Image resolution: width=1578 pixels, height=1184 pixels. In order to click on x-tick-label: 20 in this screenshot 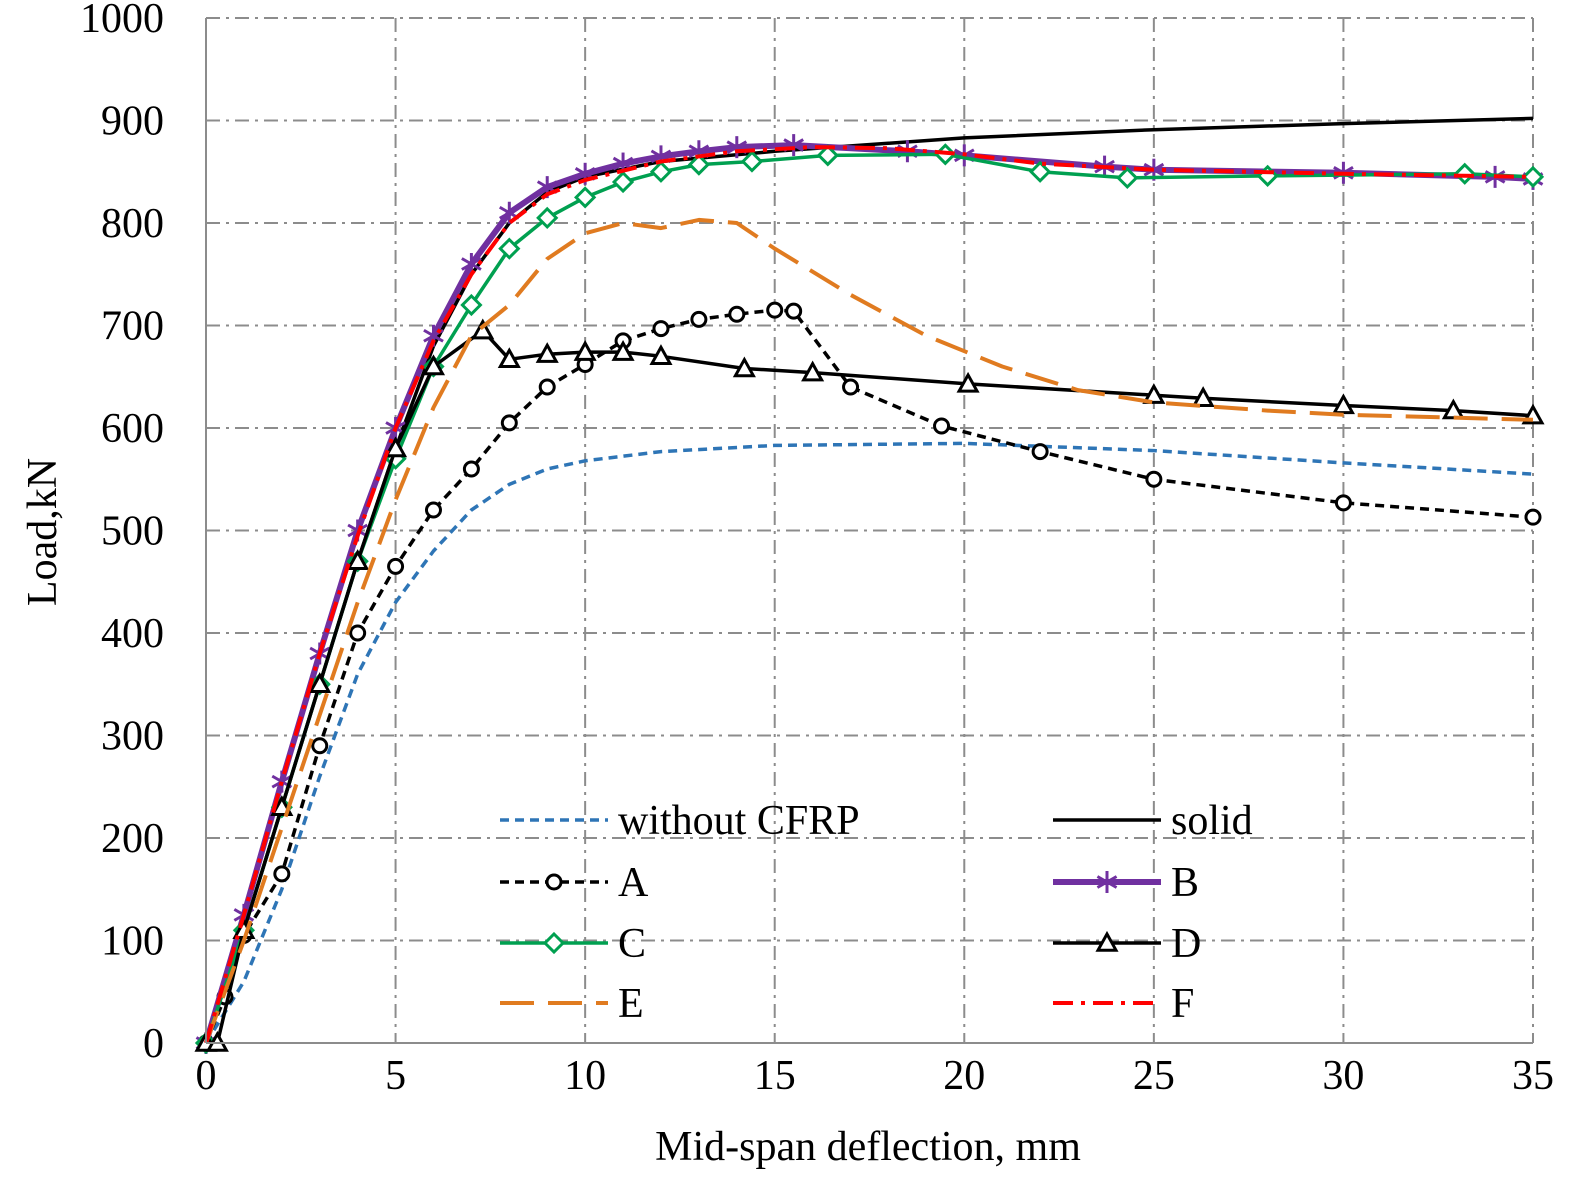, I will do `click(964, 1076)`.